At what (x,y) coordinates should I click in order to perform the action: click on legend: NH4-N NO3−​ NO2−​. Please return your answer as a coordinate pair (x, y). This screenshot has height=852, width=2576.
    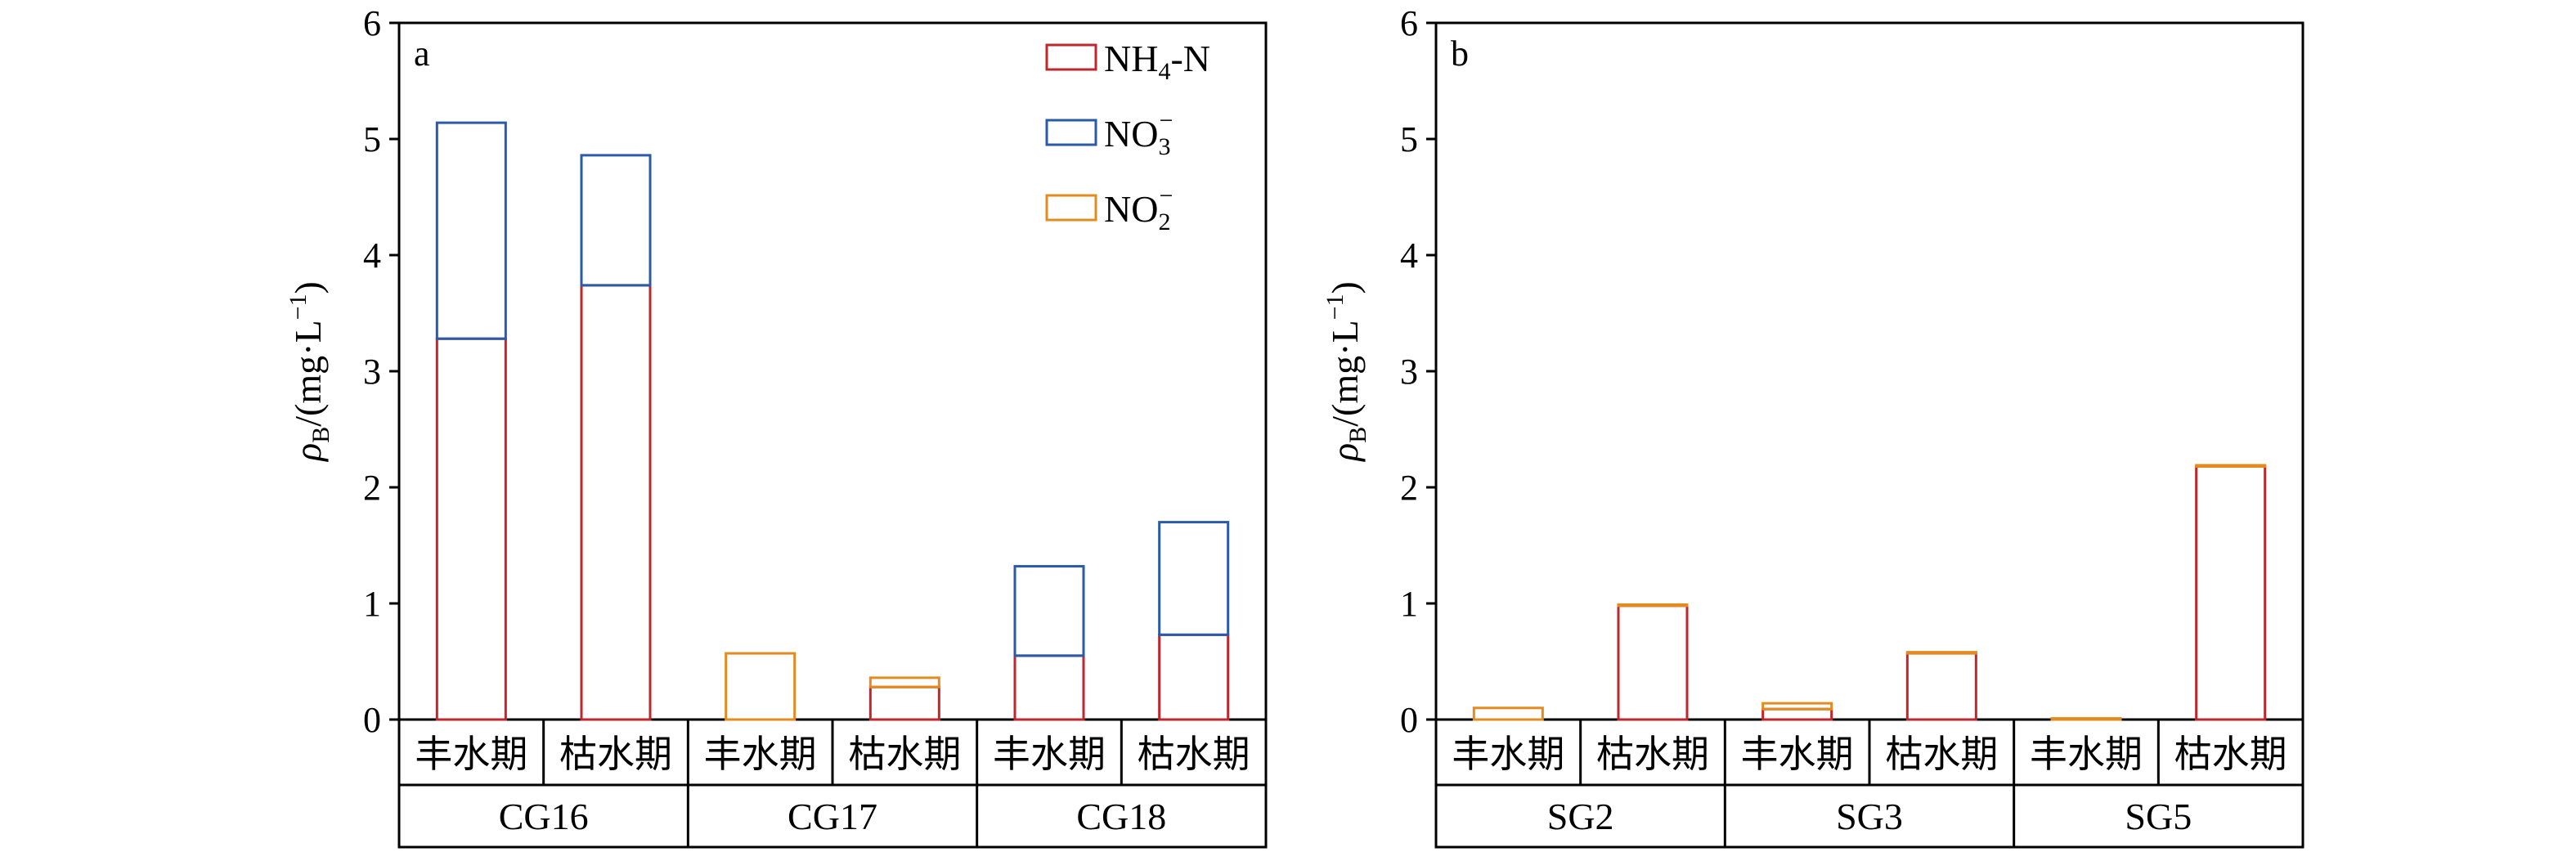
    Looking at the image, I should click on (1127, 137).